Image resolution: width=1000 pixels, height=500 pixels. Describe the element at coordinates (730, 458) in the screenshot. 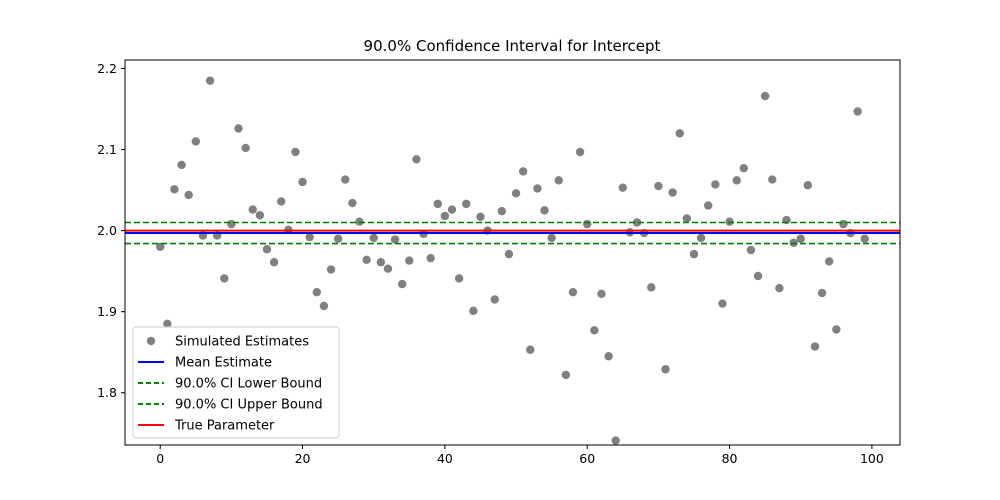

I see `x-tick-label: 80` at that location.